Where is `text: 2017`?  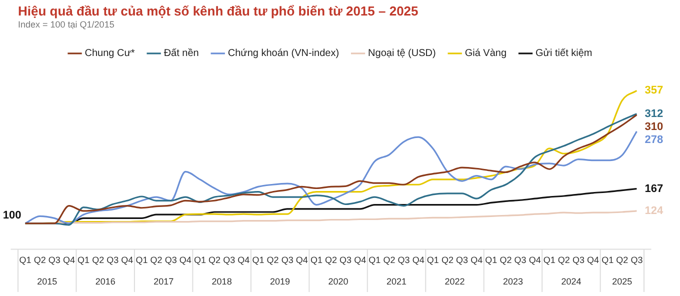
text: 2017 is located at coordinates (164, 281).